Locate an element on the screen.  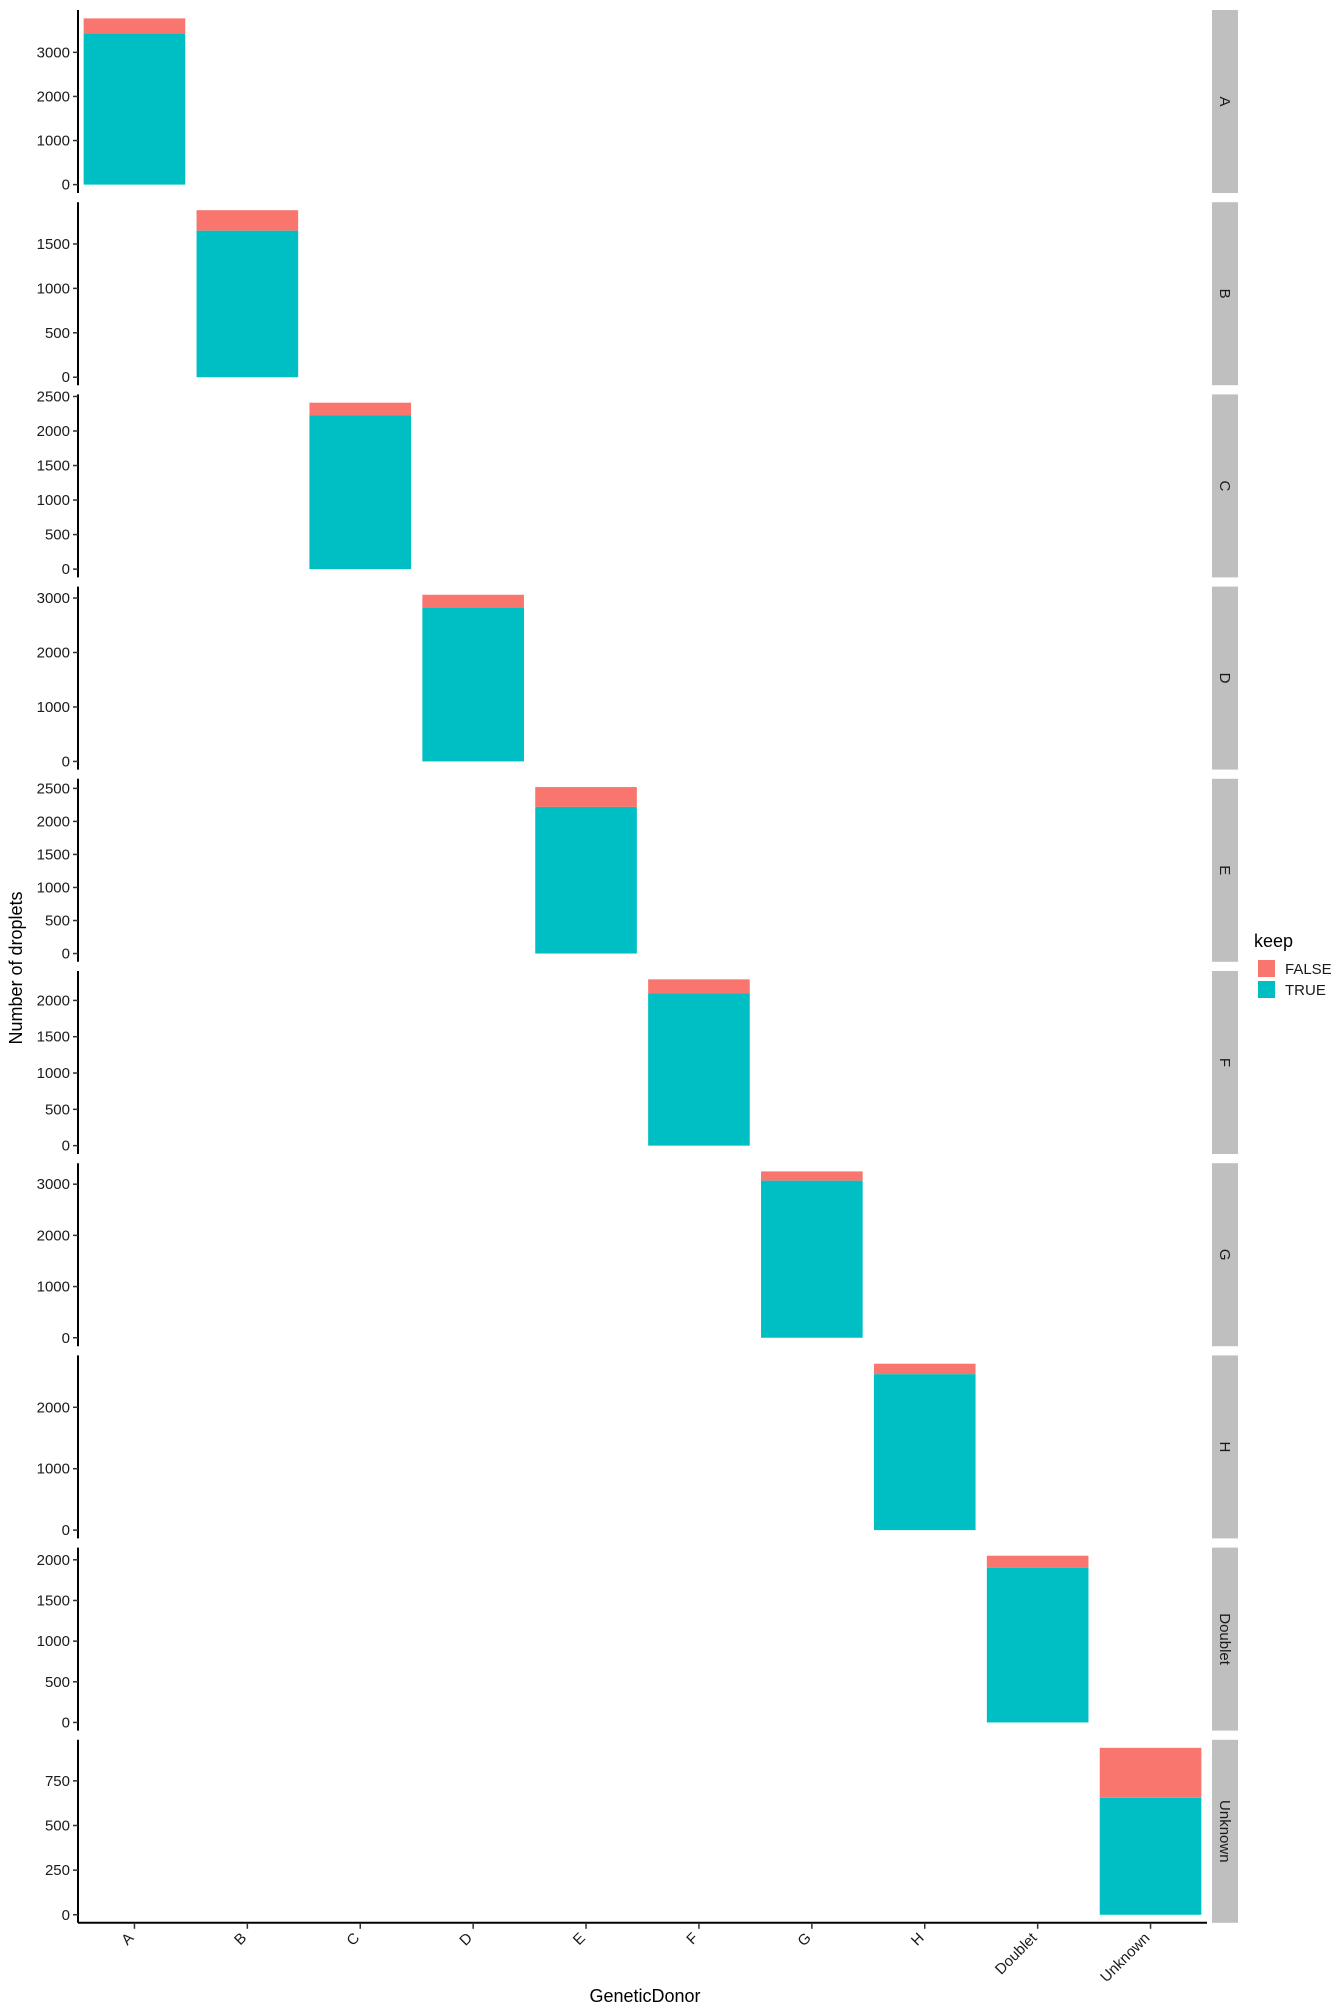
legend-label-false: FALSE is located at coordinates (1308, 969).